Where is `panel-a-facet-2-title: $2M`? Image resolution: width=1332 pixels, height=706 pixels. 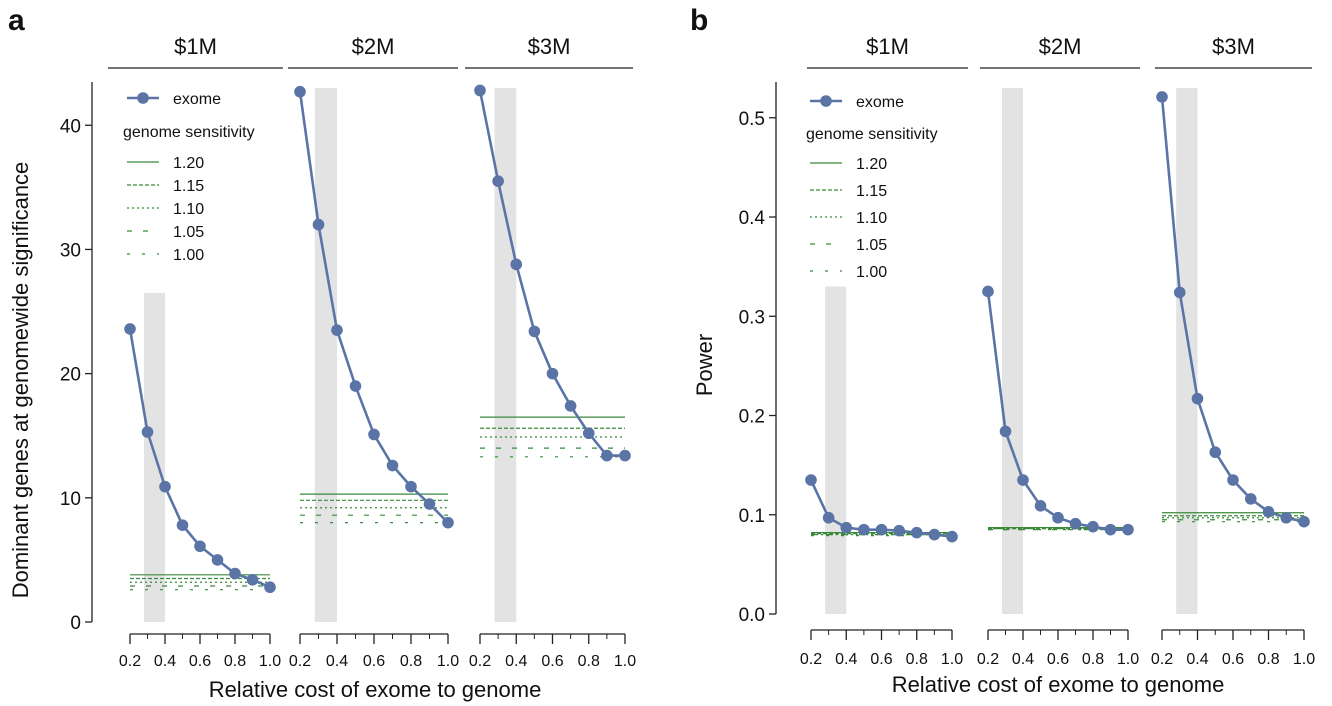
panel-a-facet-2-title: $2M is located at coordinates (373, 46).